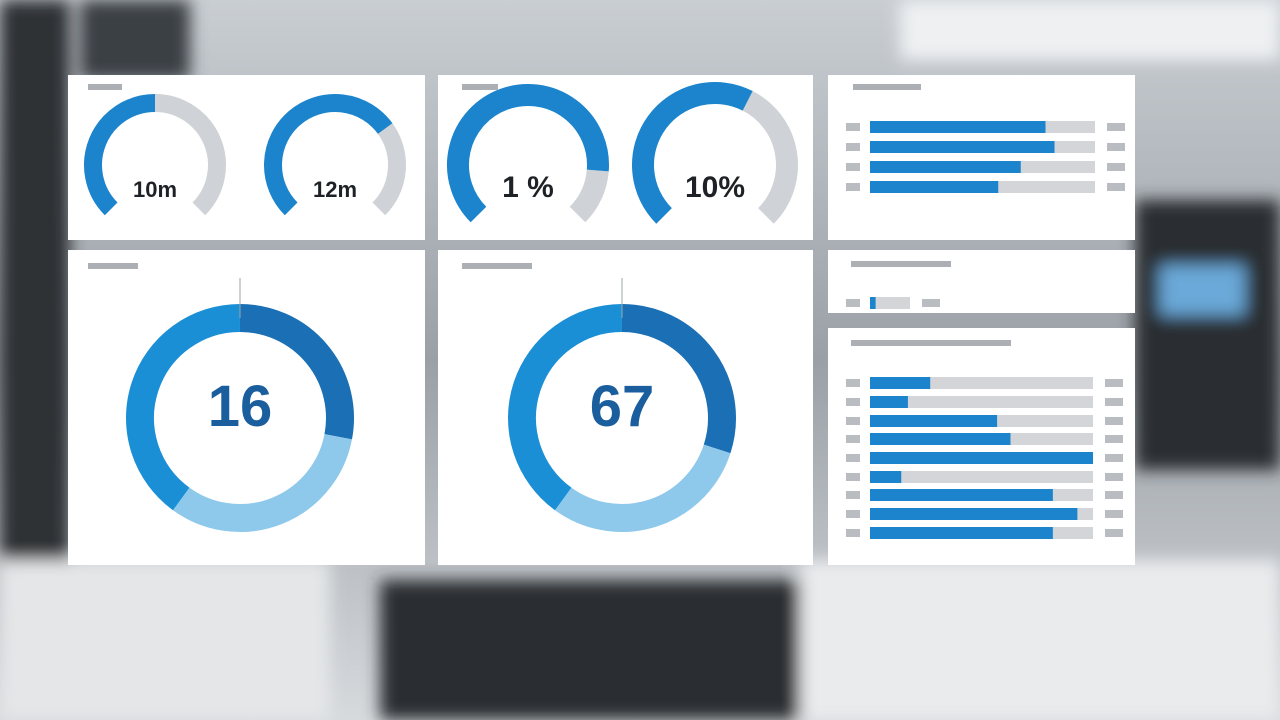 The height and width of the screenshot is (720, 1280). Describe the element at coordinates (528, 187) in the screenshot. I see `gauge-label: 1 %` at that location.